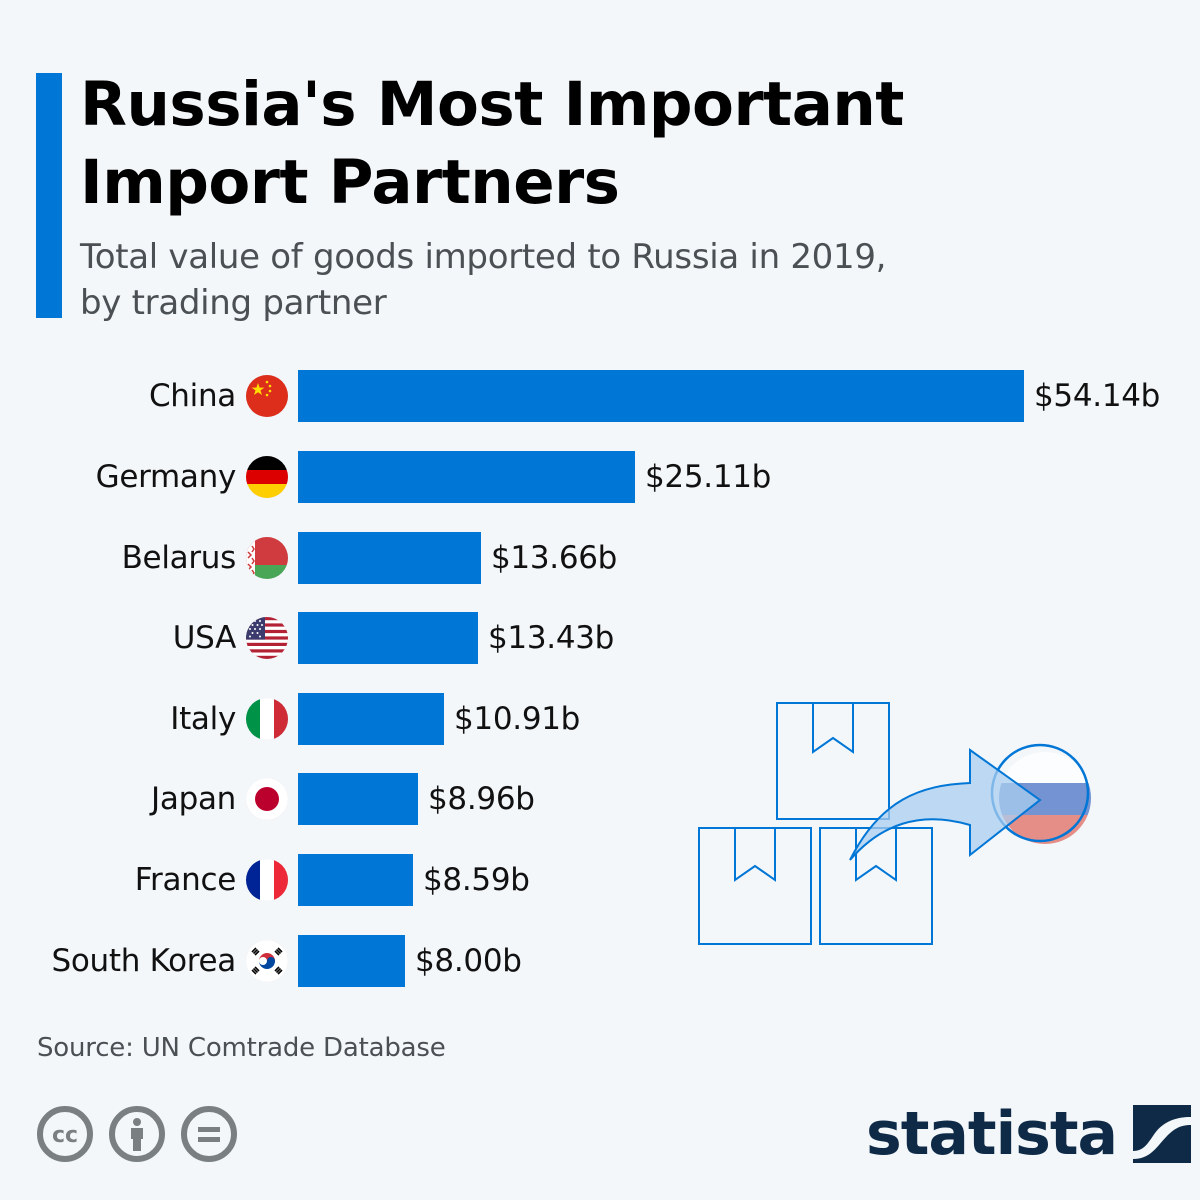 This screenshot has width=1200, height=1200. Describe the element at coordinates (600, 961) in the screenshot. I see `bar-row-south-korea: South Korea $8.00b` at that location.